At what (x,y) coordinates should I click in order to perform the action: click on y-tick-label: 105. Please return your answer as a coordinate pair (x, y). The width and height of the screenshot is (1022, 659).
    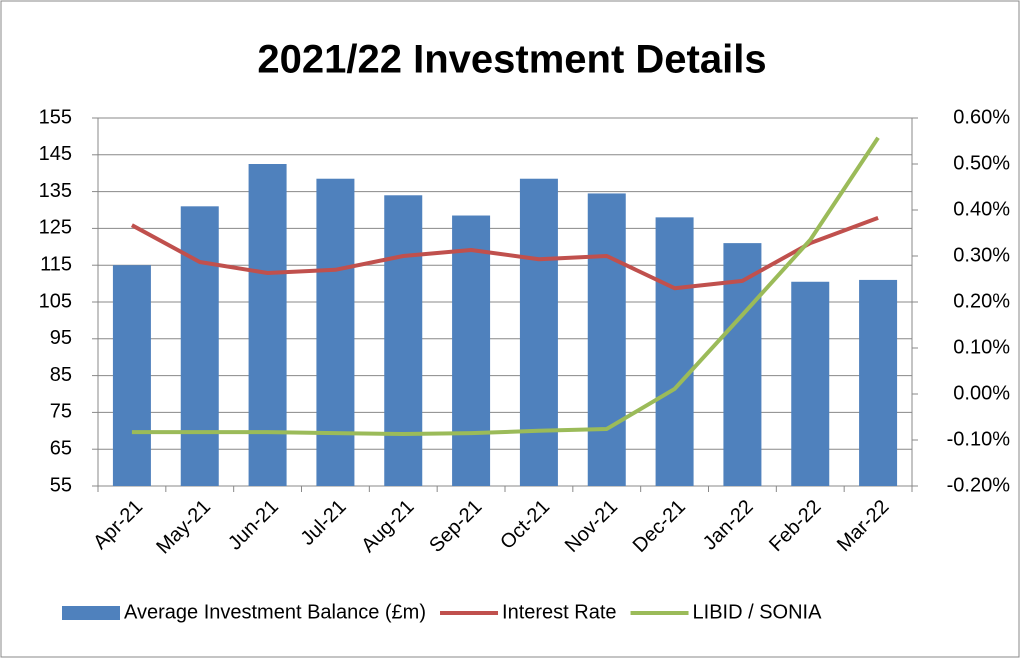
    Looking at the image, I should click on (55, 301).